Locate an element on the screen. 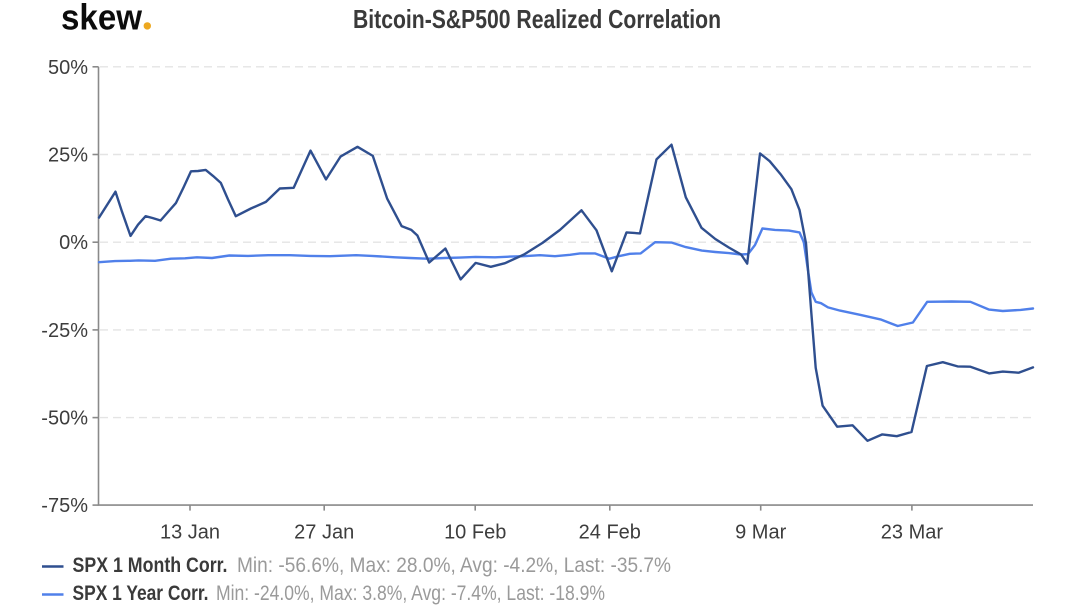  svg-text: 10 Feb is located at coordinates (475, 533).